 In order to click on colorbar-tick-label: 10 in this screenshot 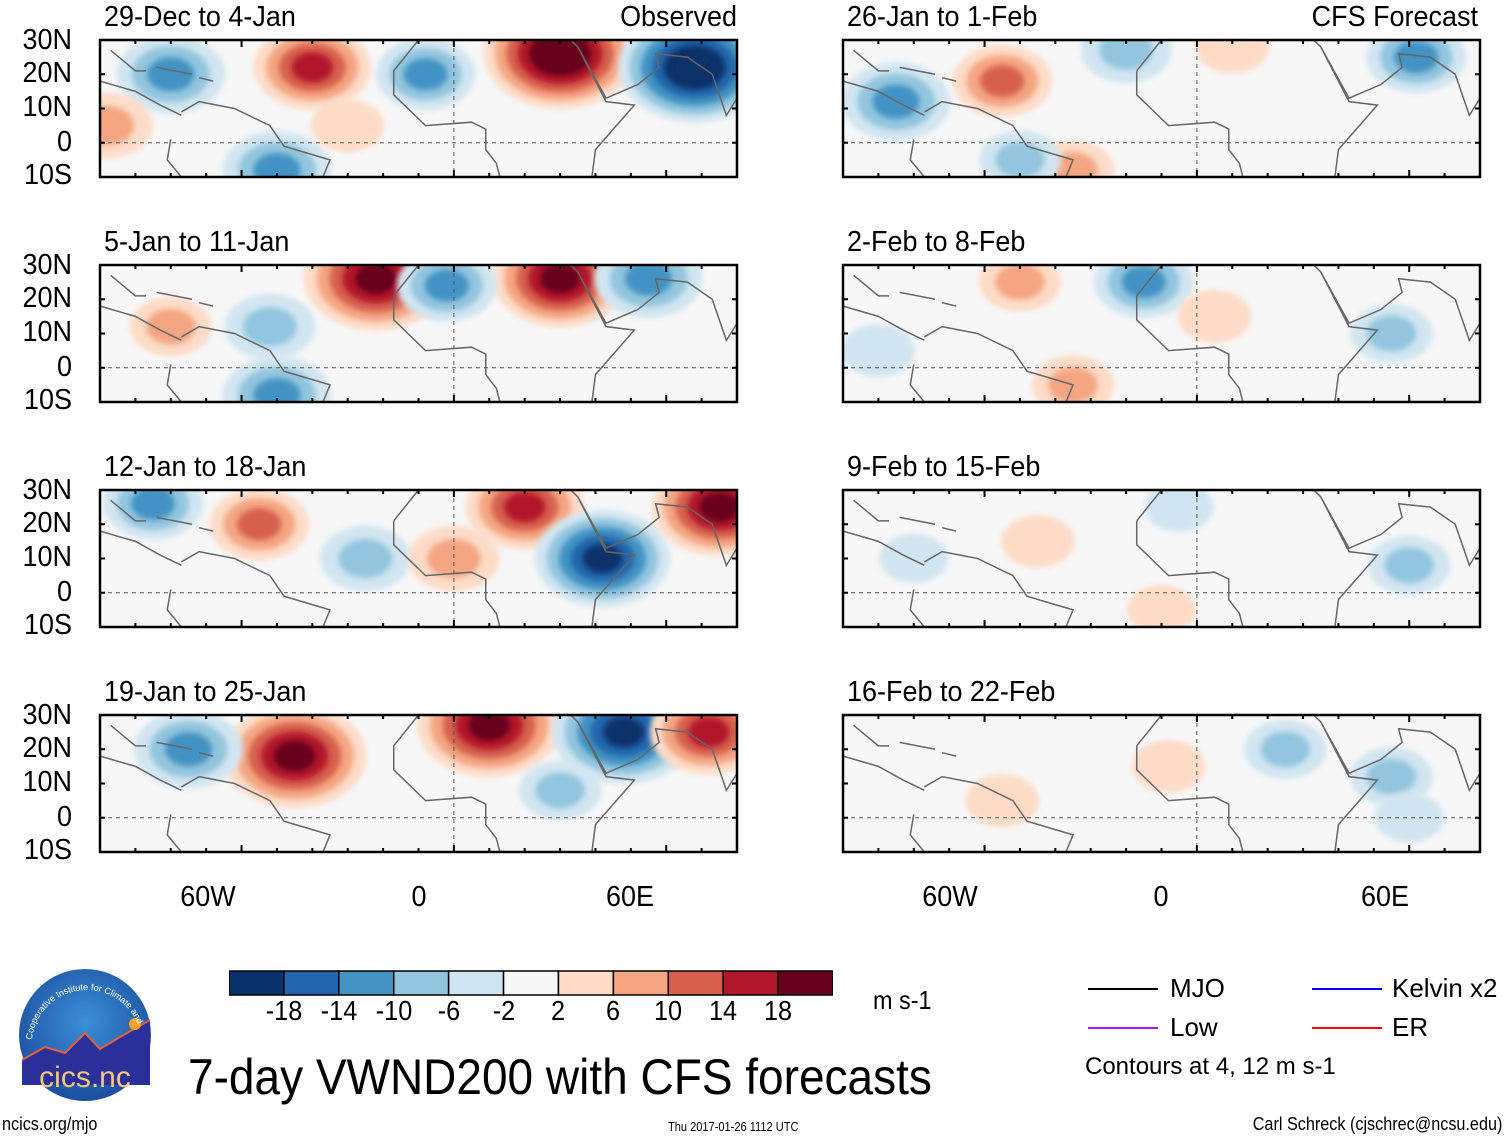, I will do `click(668, 1010)`.